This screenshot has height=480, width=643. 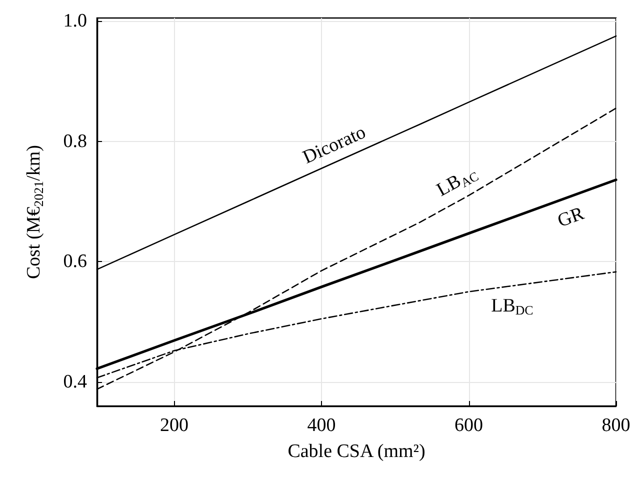 What do you see at coordinates (35, 212) in the screenshot?
I see `y-axis-title: Cost (M€2021/km)` at bounding box center [35, 212].